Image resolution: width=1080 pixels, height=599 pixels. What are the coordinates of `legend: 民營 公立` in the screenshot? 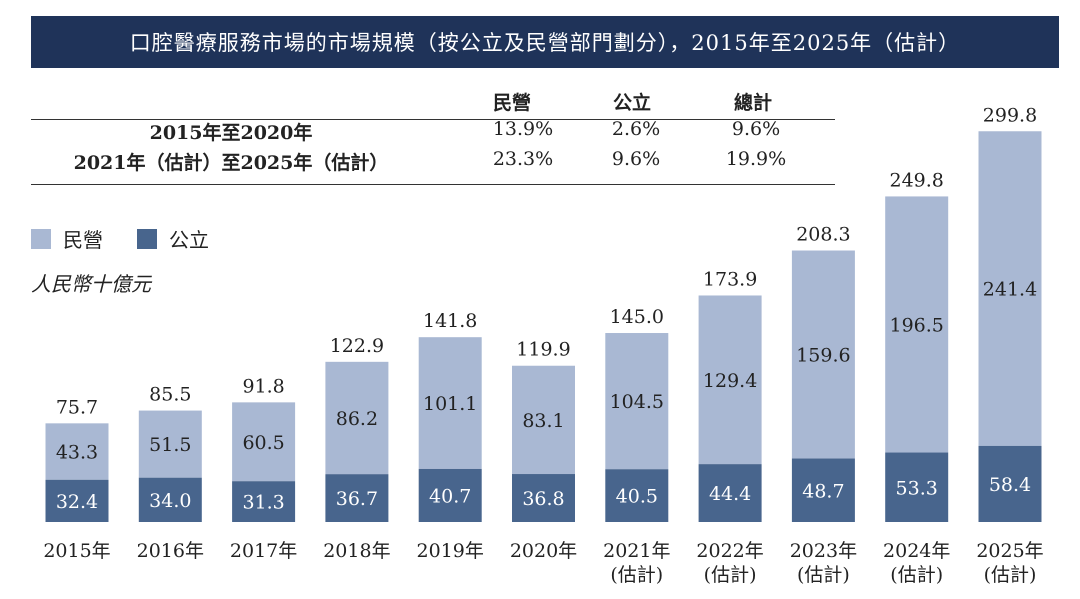 It's located at (137, 238).